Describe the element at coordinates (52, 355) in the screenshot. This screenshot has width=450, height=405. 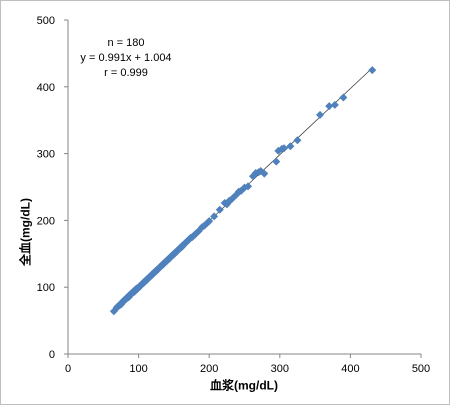
I see `y-tick-label: 0` at that location.